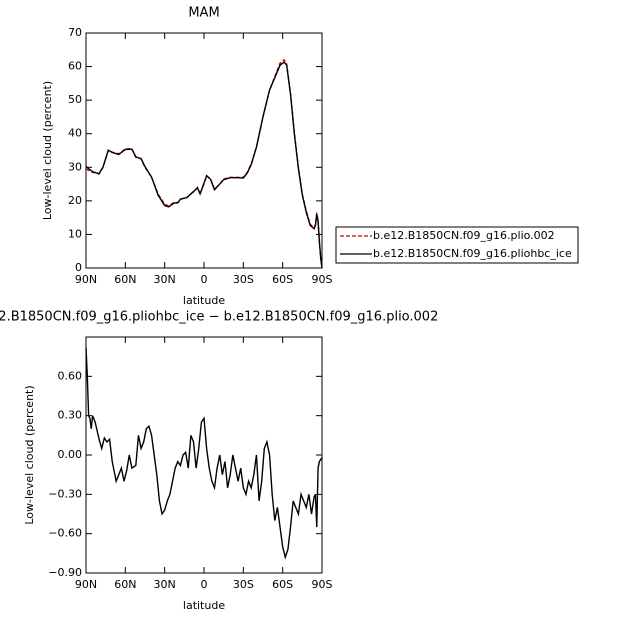 Image resolution: width=619 pixels, height=618 pixels. Describe the element at coordinates (75, 200) in the screenshot. I see `y-tick-label: 20` at that location.